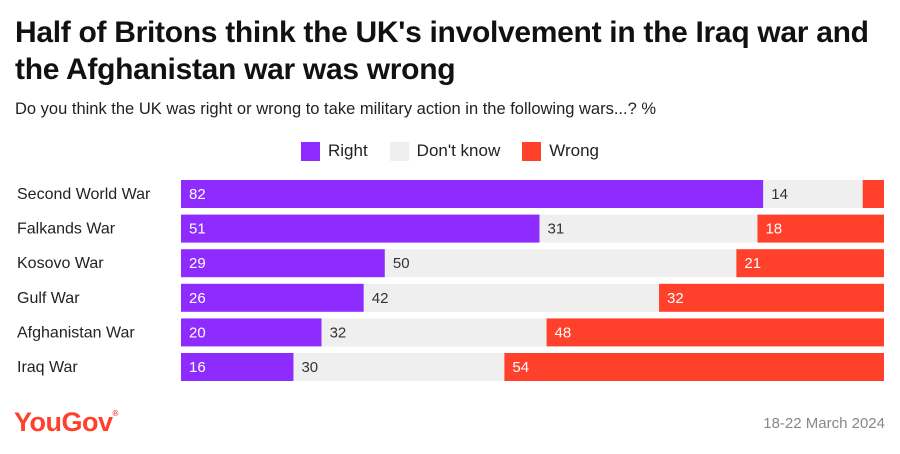 Image resolution: width=900 pixels, height=454 pixels. I want to click on logo-text: YouGov, so click(63, 422).